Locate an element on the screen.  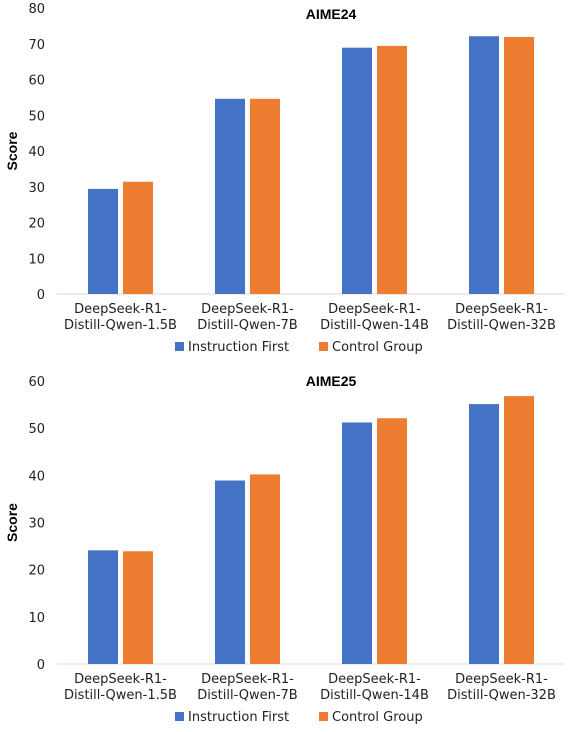
y-tick-label: 70 is located at coordinates (36, 45).